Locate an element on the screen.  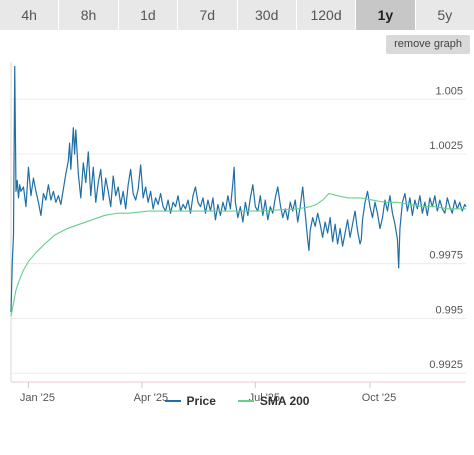
y-tick-label: 1.005 is located at coordinates (449, 91).